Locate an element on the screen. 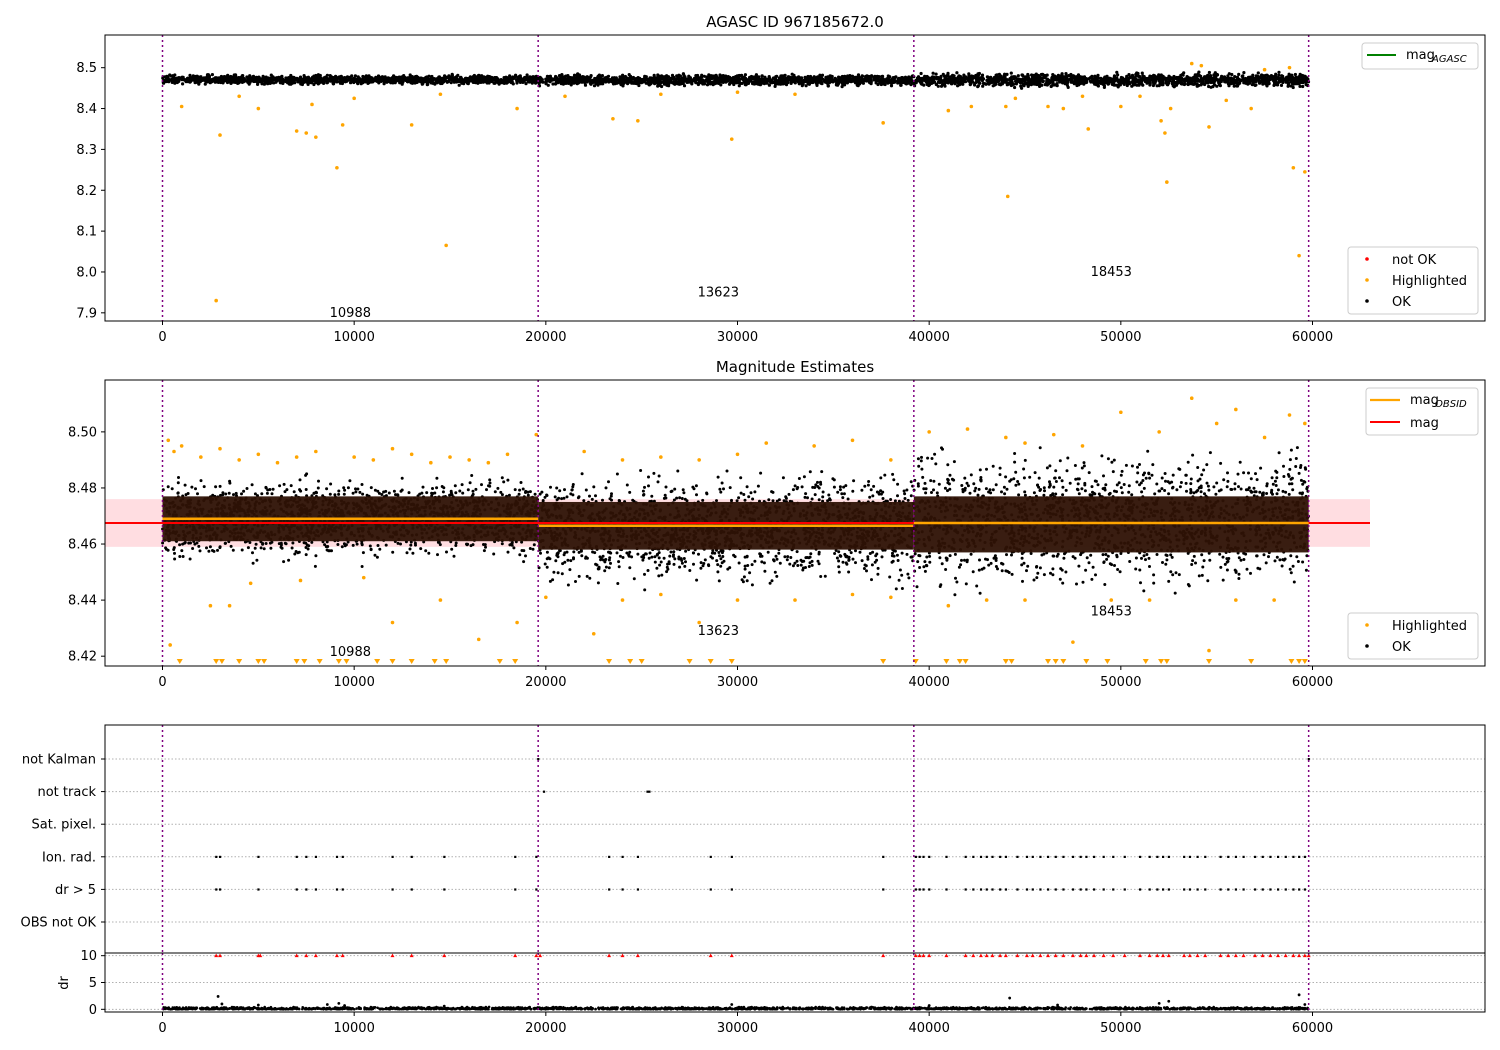 The width and height of the screenshot is (1500, 1050). y-tick-label: 8.5 is located at coordinates (86, 68).